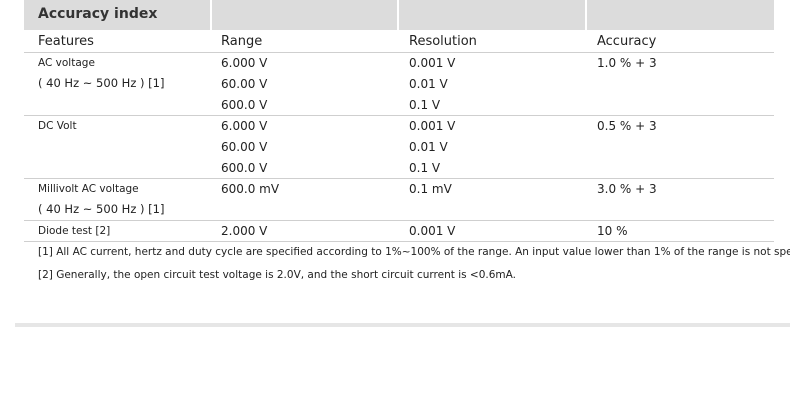 Image resolution: width=790 pixels, height=412 pixels. Describe the element at coordinates (74, 231) in the screenshot. I see `feature: Diode test [2]` at that location.